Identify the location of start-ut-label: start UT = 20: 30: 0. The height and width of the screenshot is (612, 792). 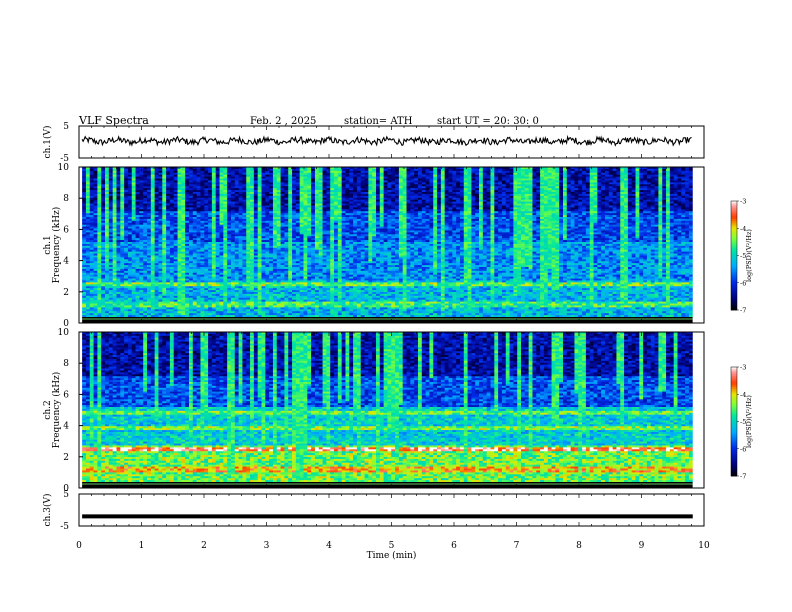
(488, 121).